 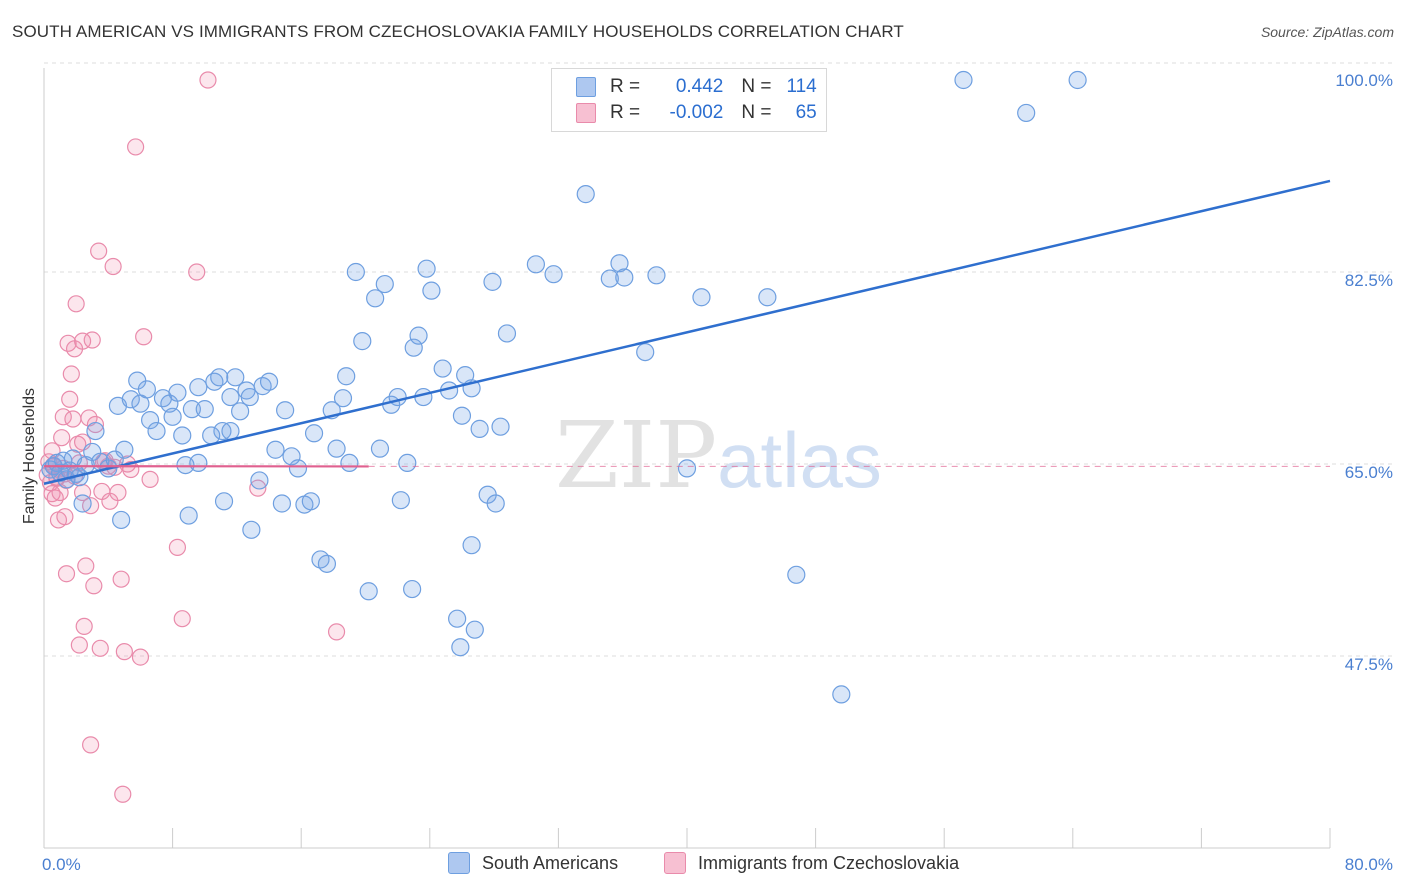 I want to click on legend-label: South Americans, so click(x=550, y=862).